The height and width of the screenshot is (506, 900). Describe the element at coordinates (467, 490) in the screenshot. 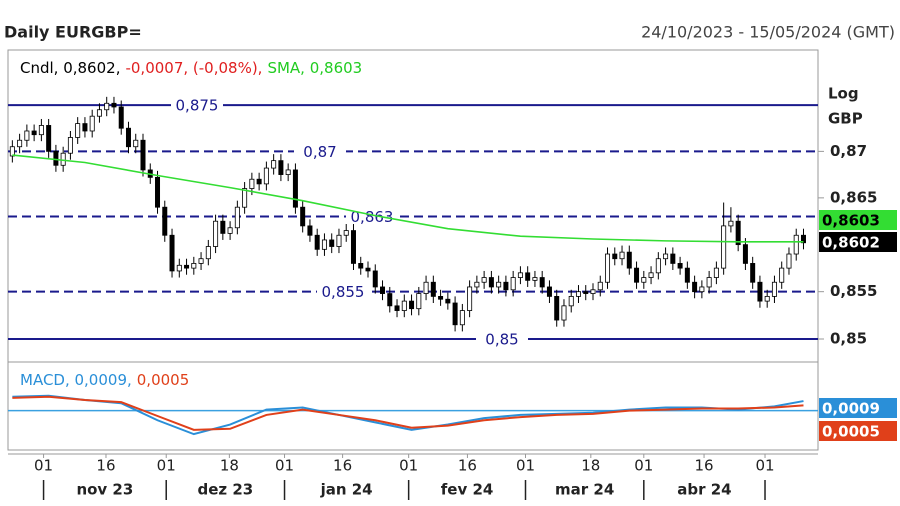

I see `month-label: fev 24` at that location.